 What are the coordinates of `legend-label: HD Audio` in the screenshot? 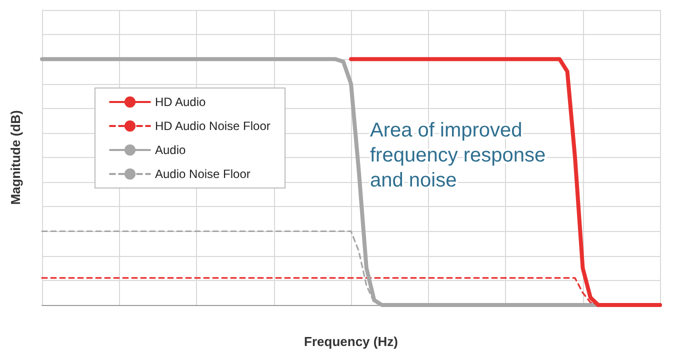 It's located at (180, 102).